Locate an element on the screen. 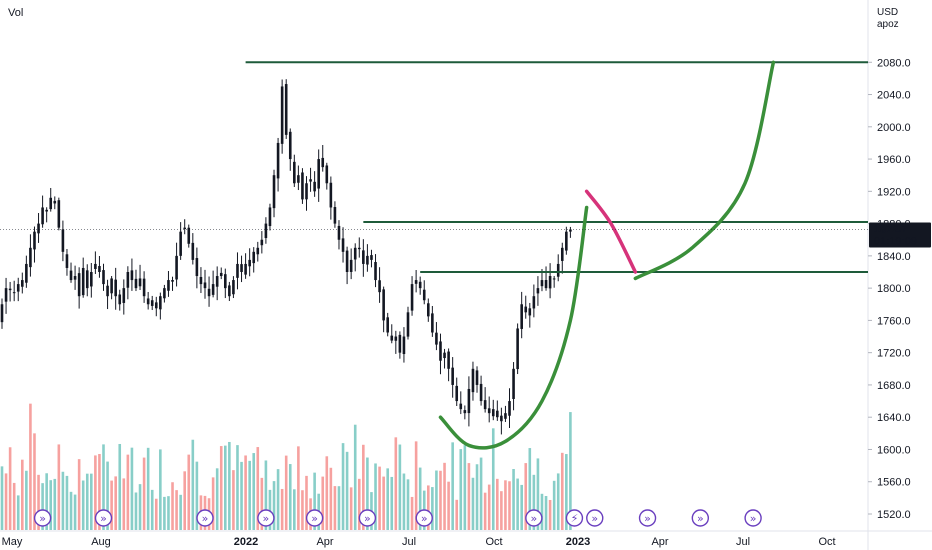 The height and width of the screenshot is (550, 932). cup-curve is located at coordinates (513, 327).